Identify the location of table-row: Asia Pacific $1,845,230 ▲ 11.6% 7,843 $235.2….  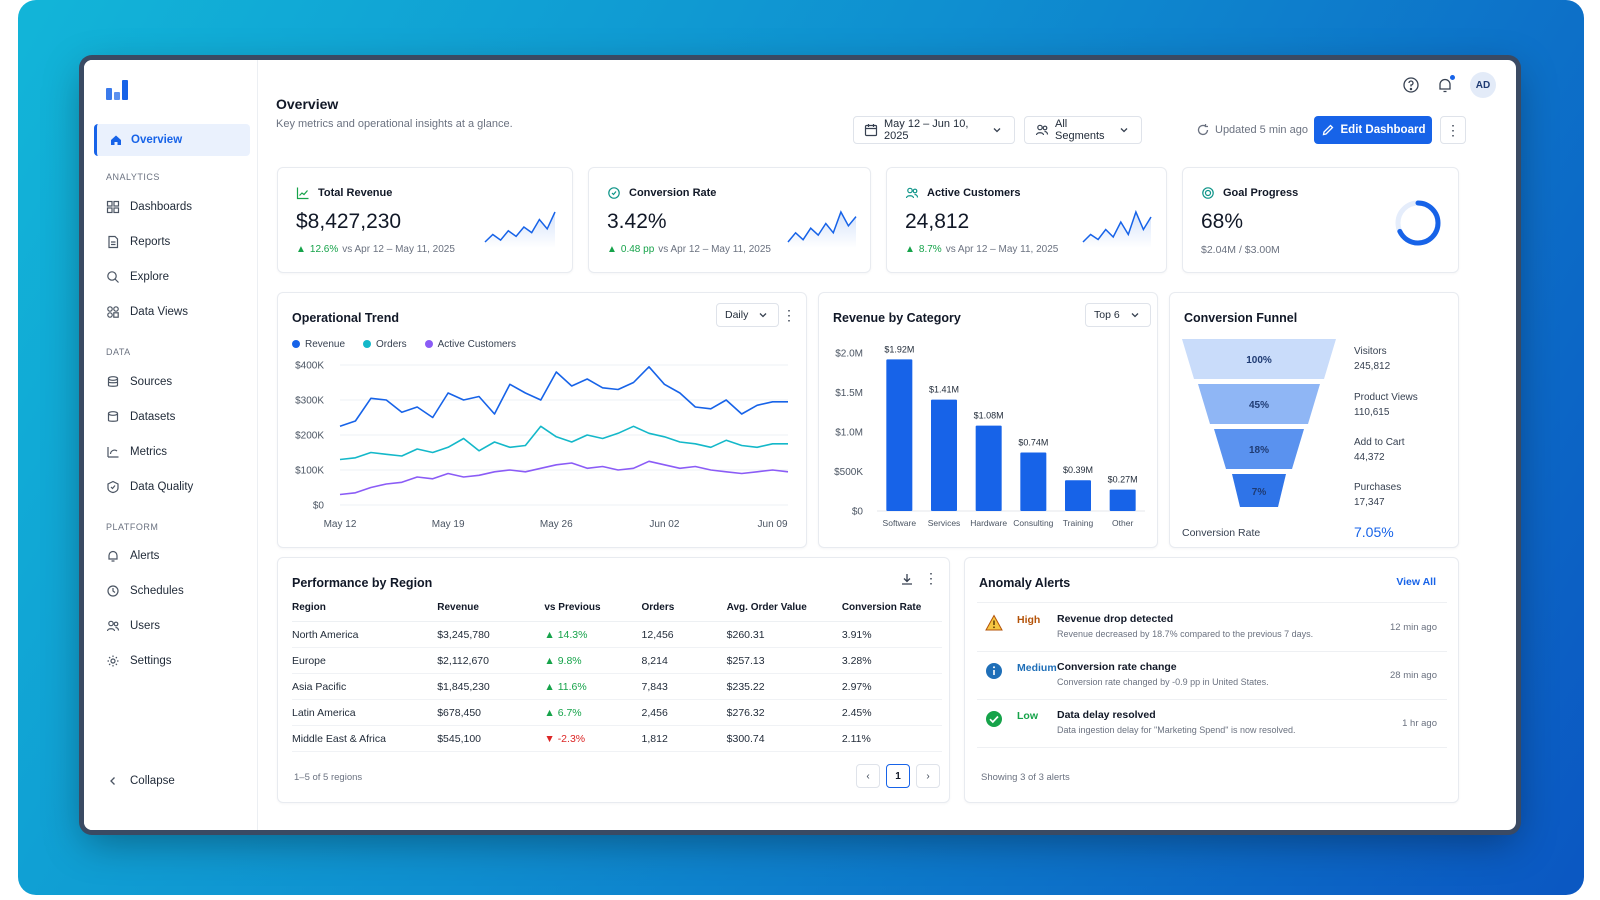
(617, 686).